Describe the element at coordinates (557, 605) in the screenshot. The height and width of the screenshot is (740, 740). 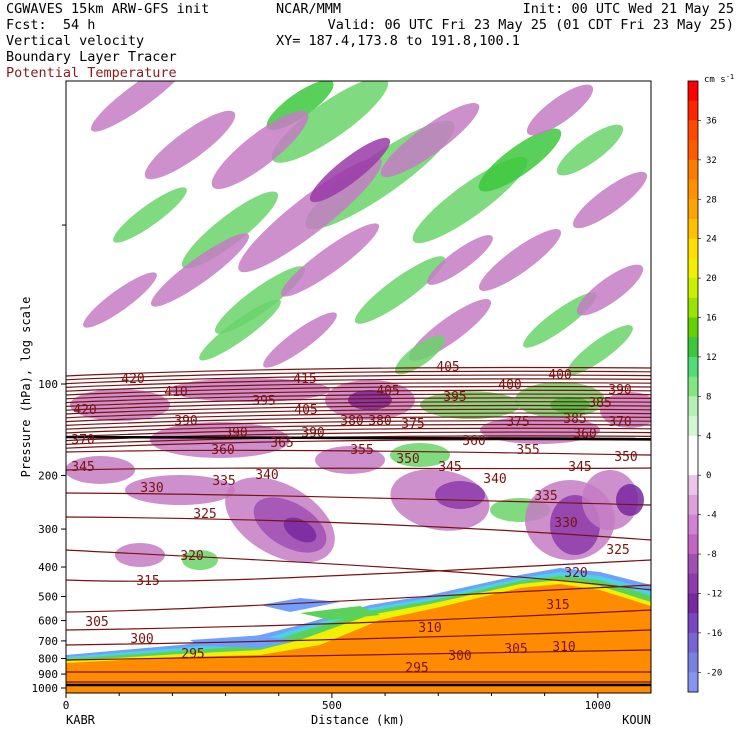
I see `theta-label: 315` at that location.